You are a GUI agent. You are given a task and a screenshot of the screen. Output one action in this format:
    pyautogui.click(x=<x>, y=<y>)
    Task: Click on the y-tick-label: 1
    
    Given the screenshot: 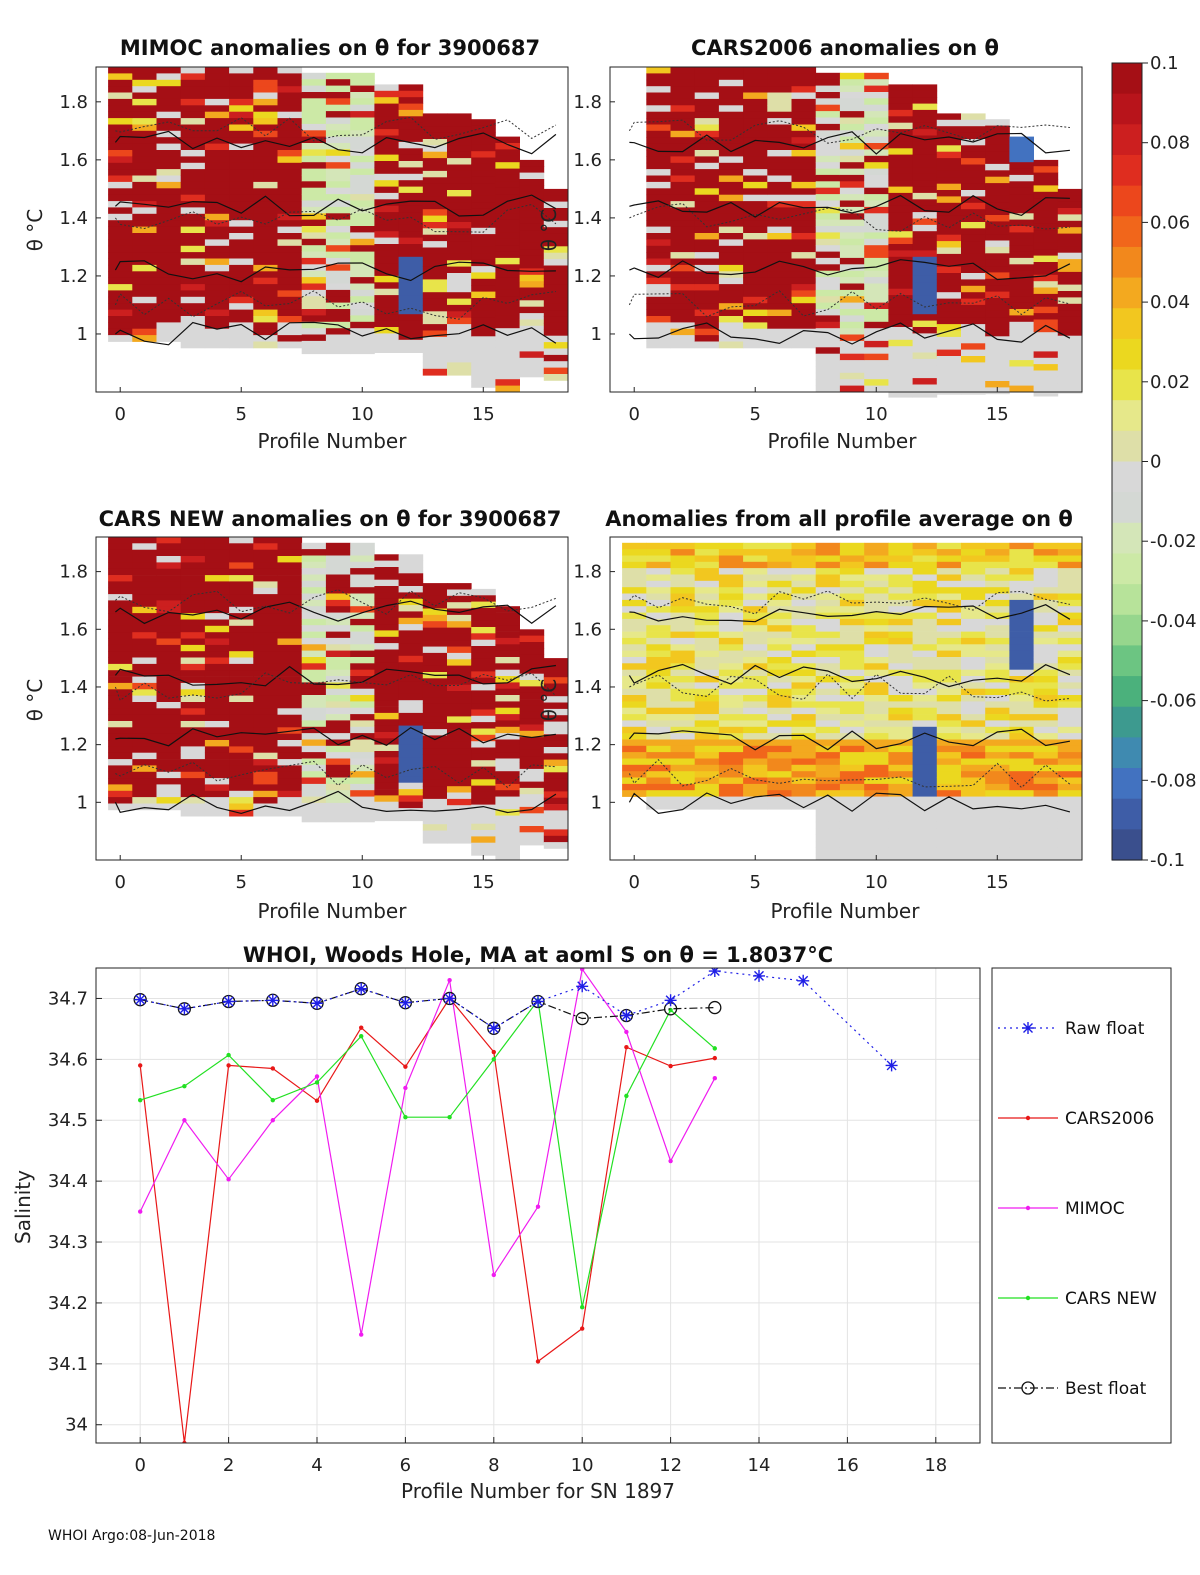 What is the action you would take?
    pyautogui.click(x=82, y=802)
    